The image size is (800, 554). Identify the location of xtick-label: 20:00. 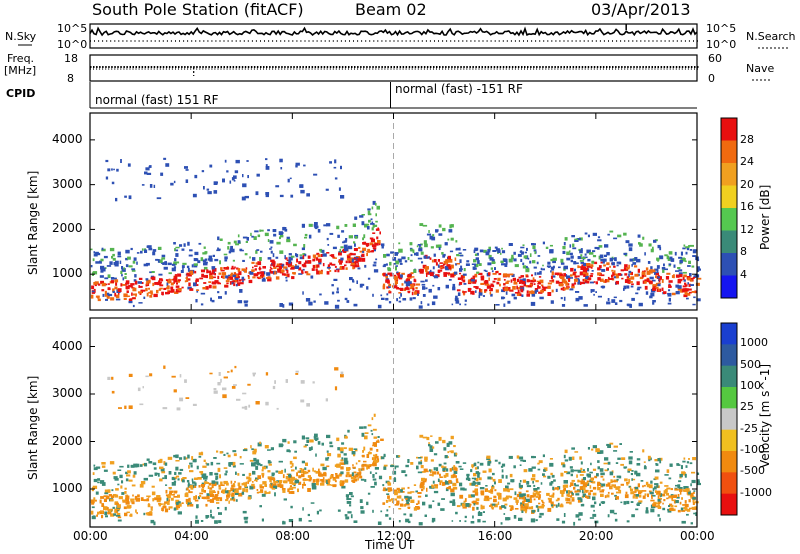
(596, 536).